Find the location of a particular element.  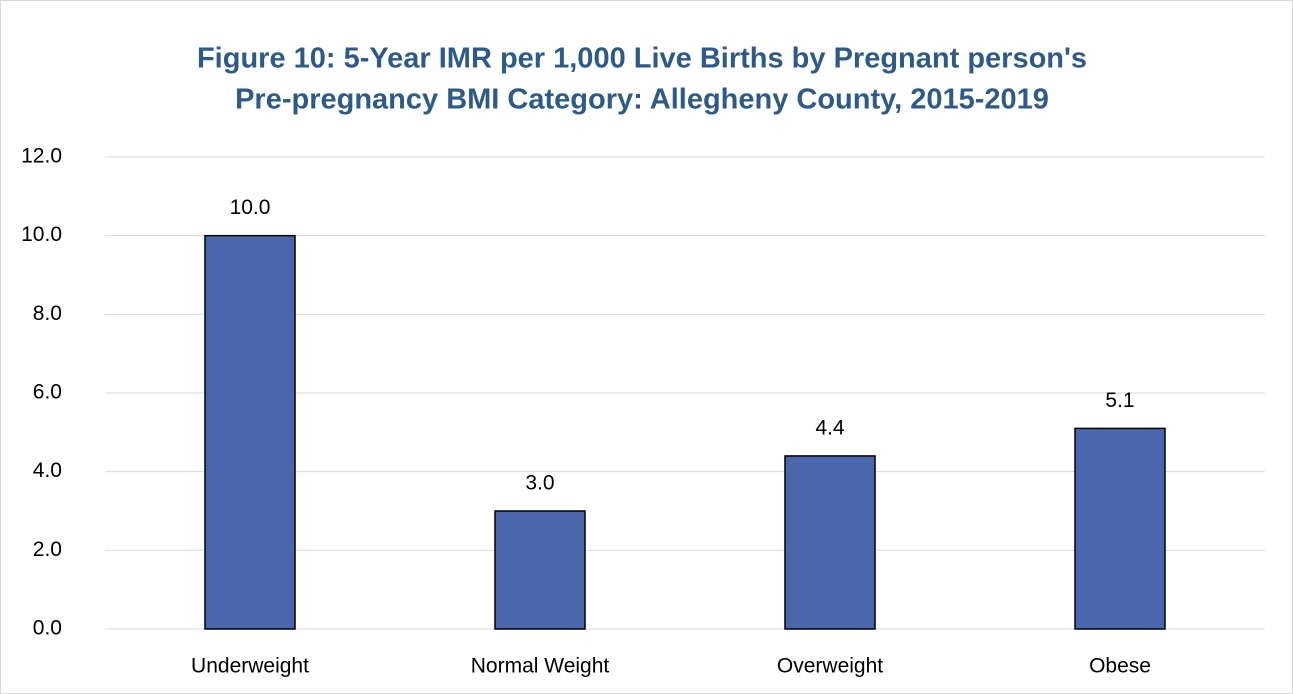

data-label: 5.1 is located at coordinates (1119, 400).